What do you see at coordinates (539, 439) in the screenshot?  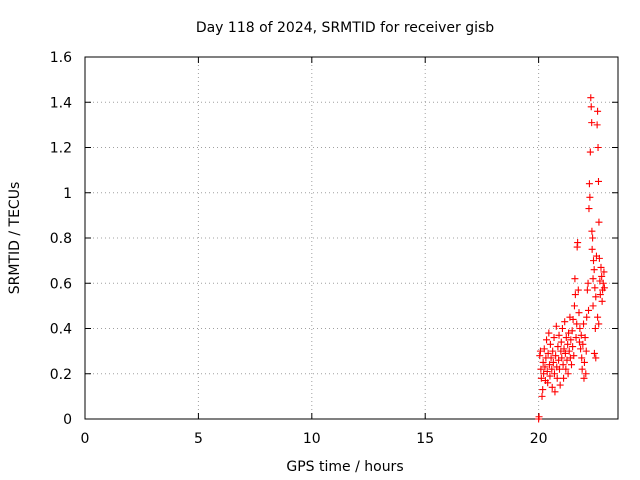 I see `x-tick-label: 20` at bounding box center [539, 439].